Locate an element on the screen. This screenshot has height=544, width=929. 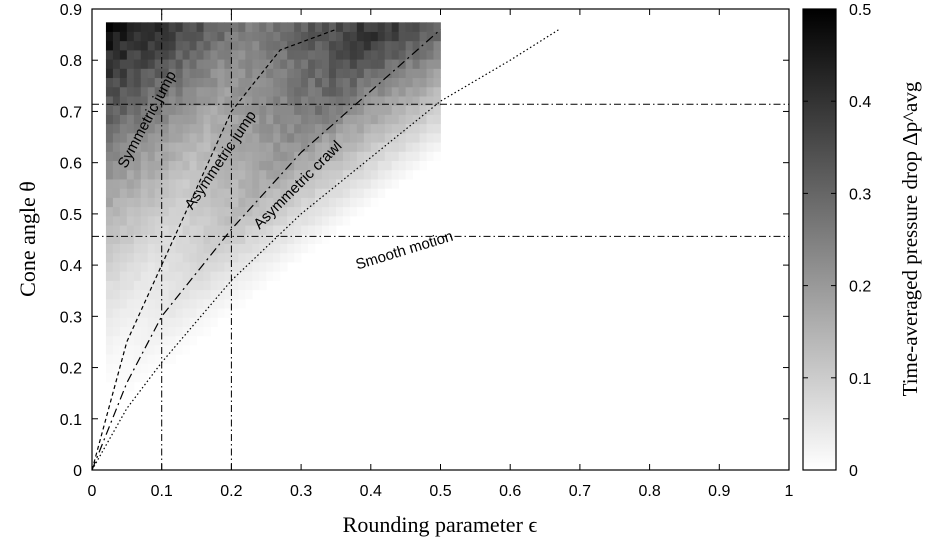
y-tick-label: 0.7 is located at coordinates (71, 112).